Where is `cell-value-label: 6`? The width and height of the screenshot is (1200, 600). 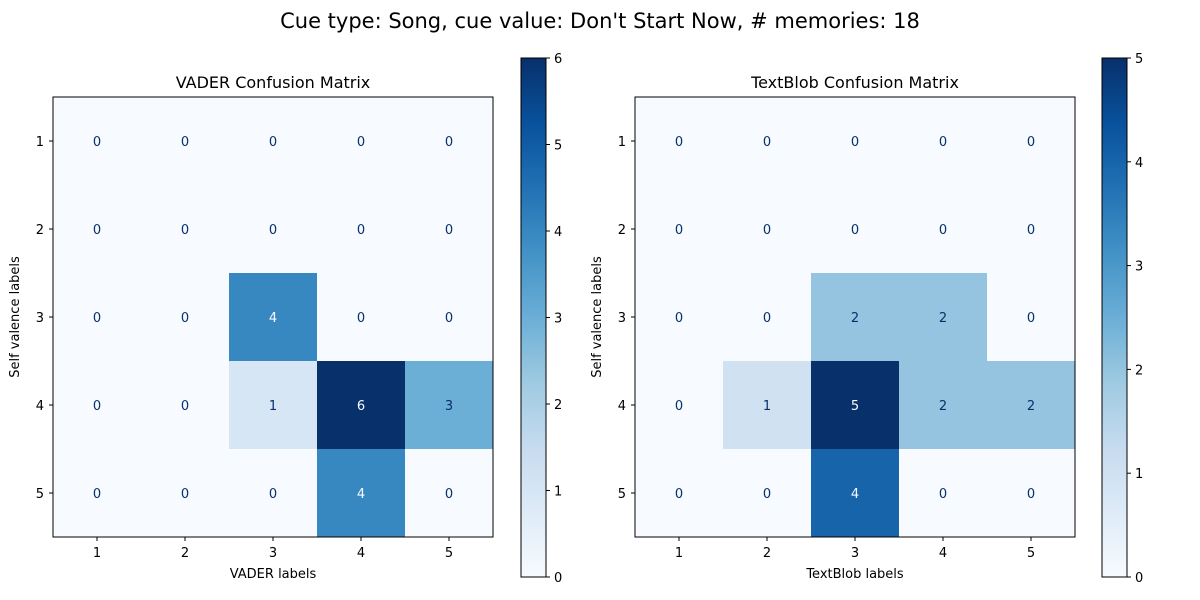 cell-value-label: 6 is located at coordinates (361, 406).